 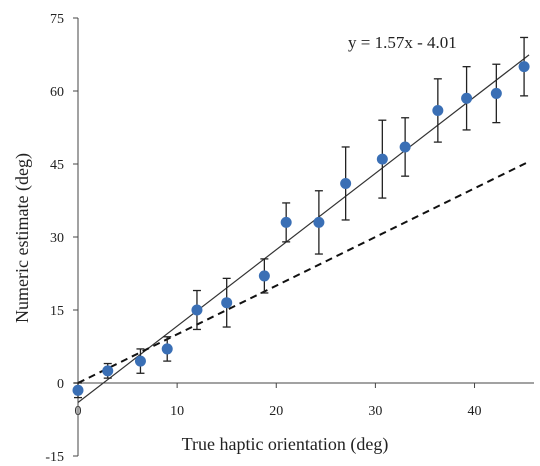 What do you see at coordinates (475, 411) in the screenshot?
I see `x-tick-label: 40` at bounding box center [475, 411].